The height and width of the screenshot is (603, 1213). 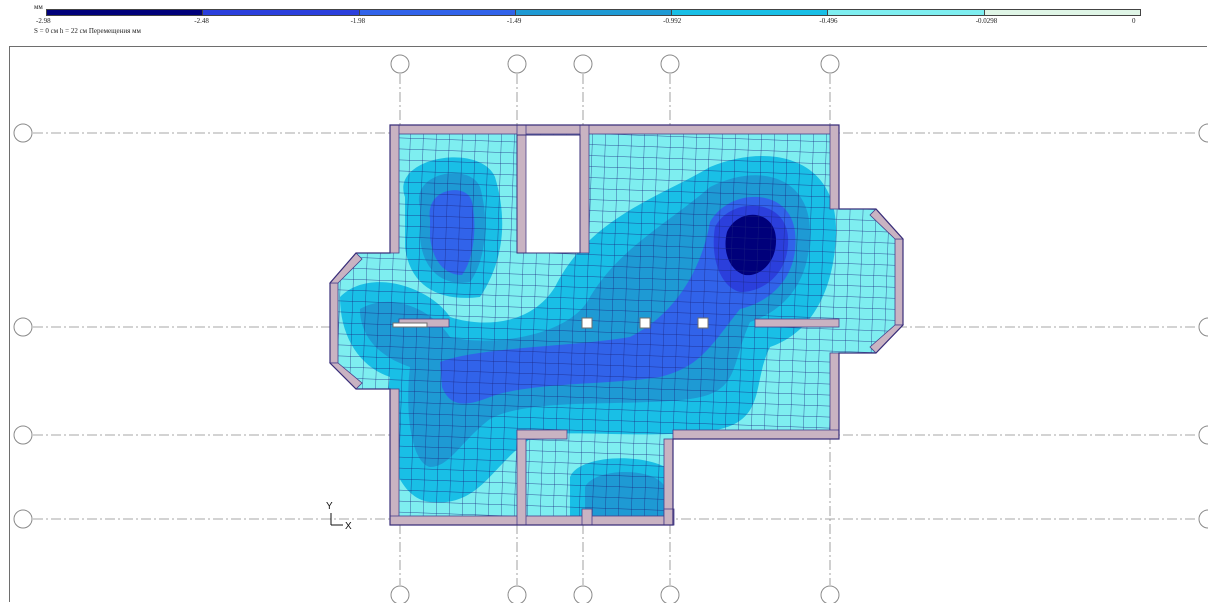 I want to click on legend-tick-label: -2.98, so click(x=43, y=21).